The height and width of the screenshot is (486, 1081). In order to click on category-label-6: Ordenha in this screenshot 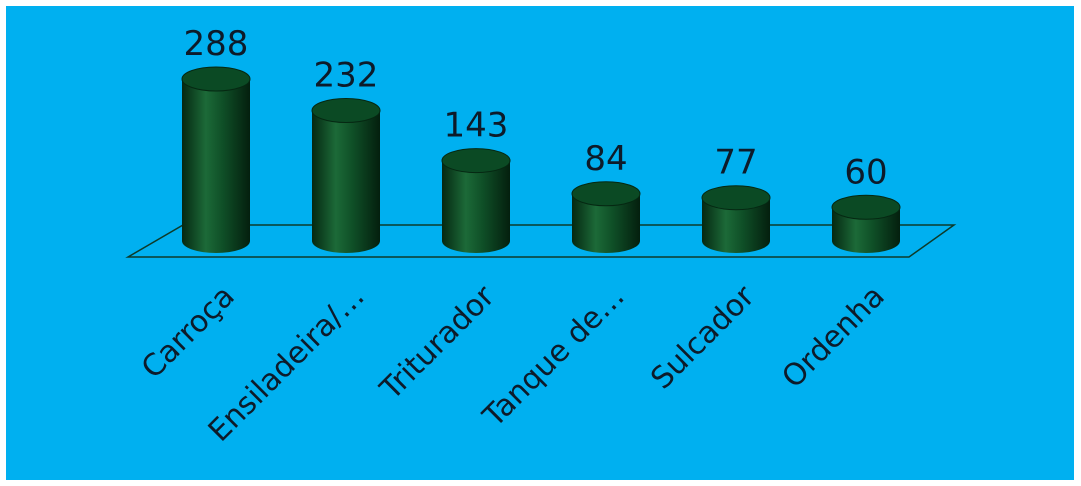, I will do `click(833, 337)`.